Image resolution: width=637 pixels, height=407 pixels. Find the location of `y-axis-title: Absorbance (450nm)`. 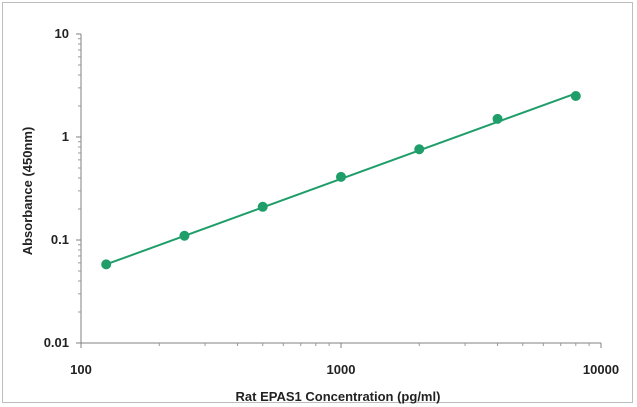

y-axis-title: Absorbance (450nm) is located at coordinates (27, 191).